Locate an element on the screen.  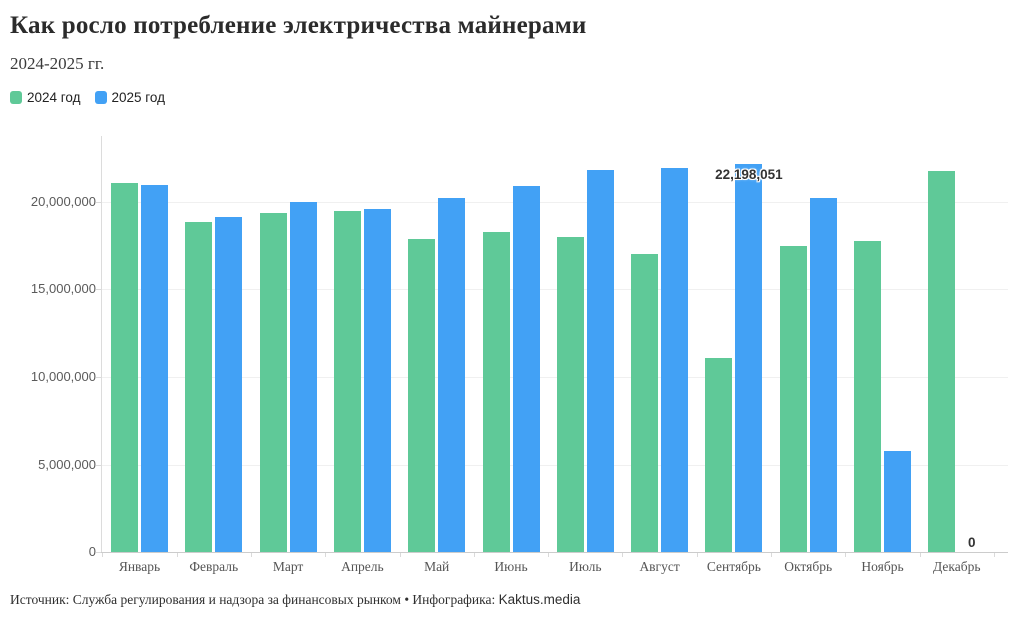
bar-2024-Сентябрь is located at coordinates (719, 455).